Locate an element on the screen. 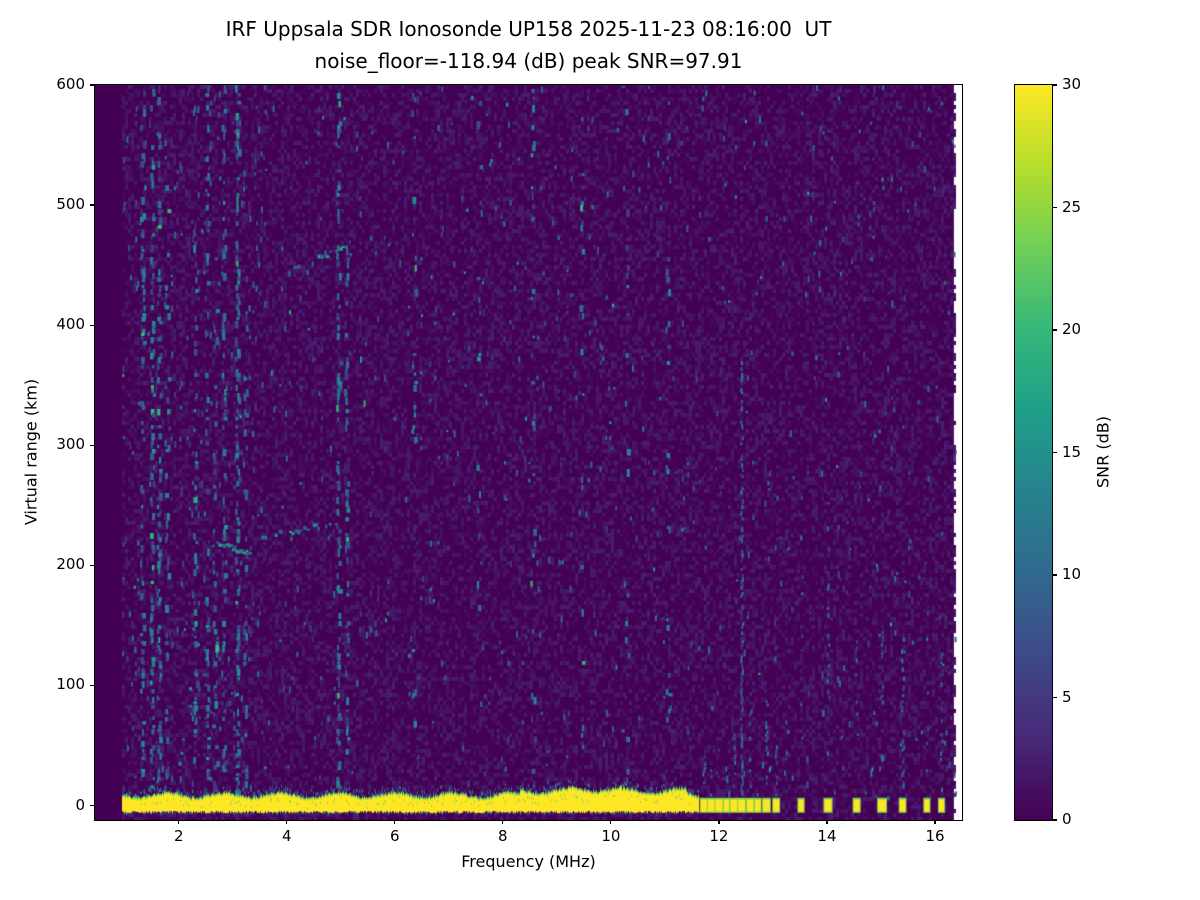 The image size is (1200, 900). colorbar-tick-label: 5 is located at coordinates (1067, 696).